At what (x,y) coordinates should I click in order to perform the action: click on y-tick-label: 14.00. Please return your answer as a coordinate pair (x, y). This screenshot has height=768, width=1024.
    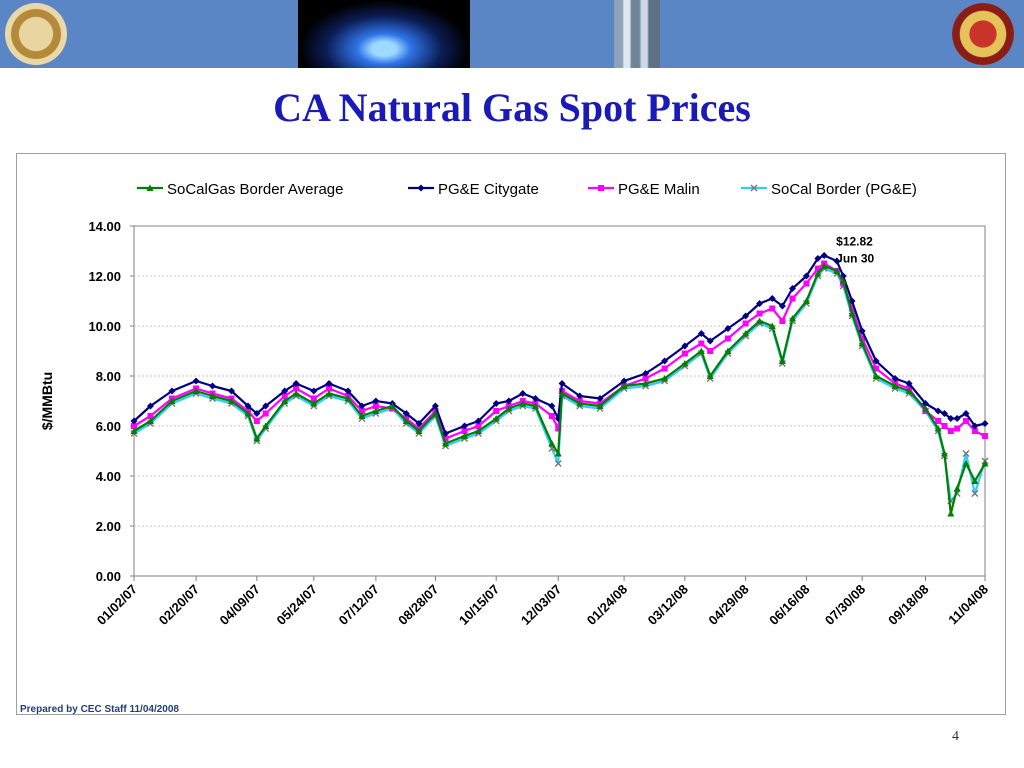
    Looking at the image, I should click on (104, 226).